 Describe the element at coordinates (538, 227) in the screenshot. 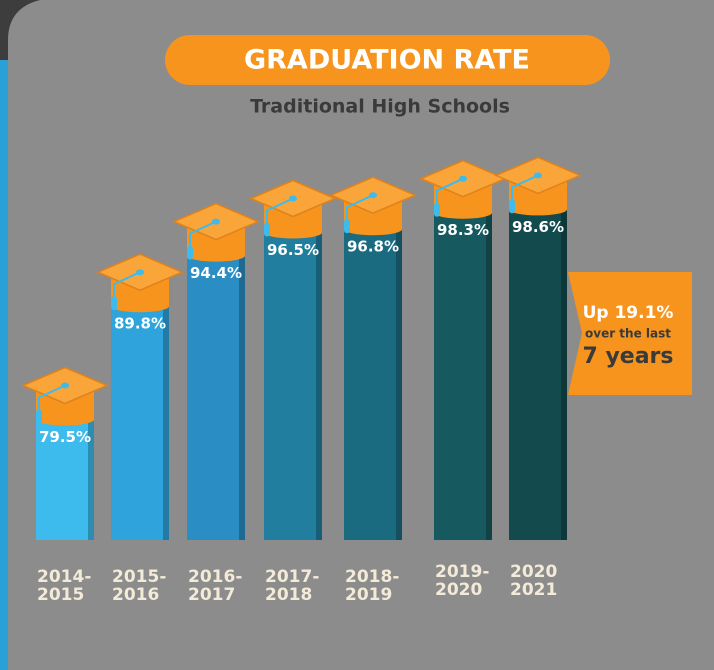

I see `value-label: 98.6%` at that location.